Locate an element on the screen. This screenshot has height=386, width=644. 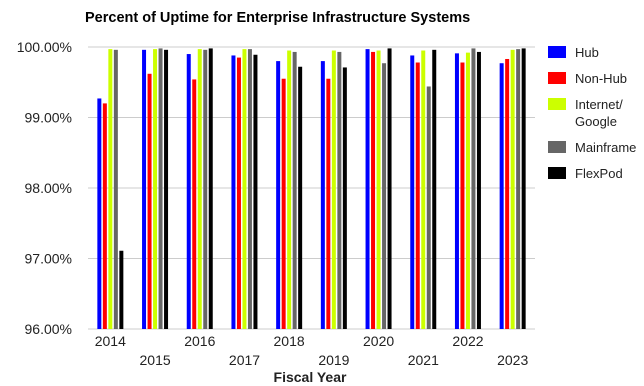
y-tick-label: 99.00% is located at coordinates (48, 118).